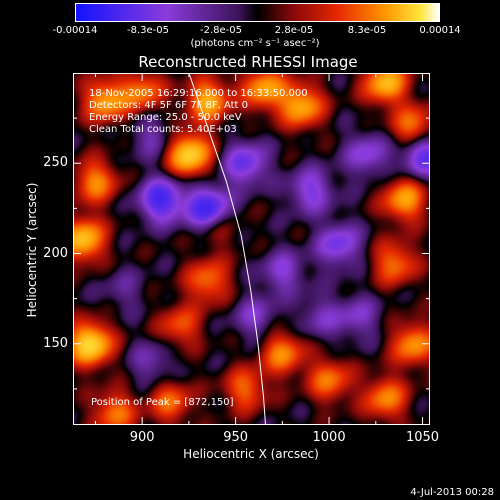  I want to click on annotation-clean-counts: Clean Total counts: 5.40E+03, so click(163, 129).